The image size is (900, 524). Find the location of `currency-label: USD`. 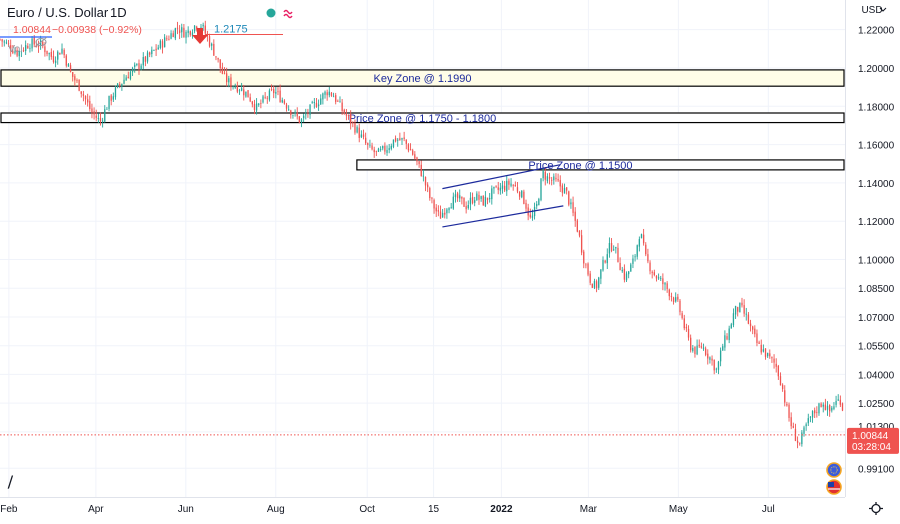

currency-label: USD is located at coordinates (871, 10).